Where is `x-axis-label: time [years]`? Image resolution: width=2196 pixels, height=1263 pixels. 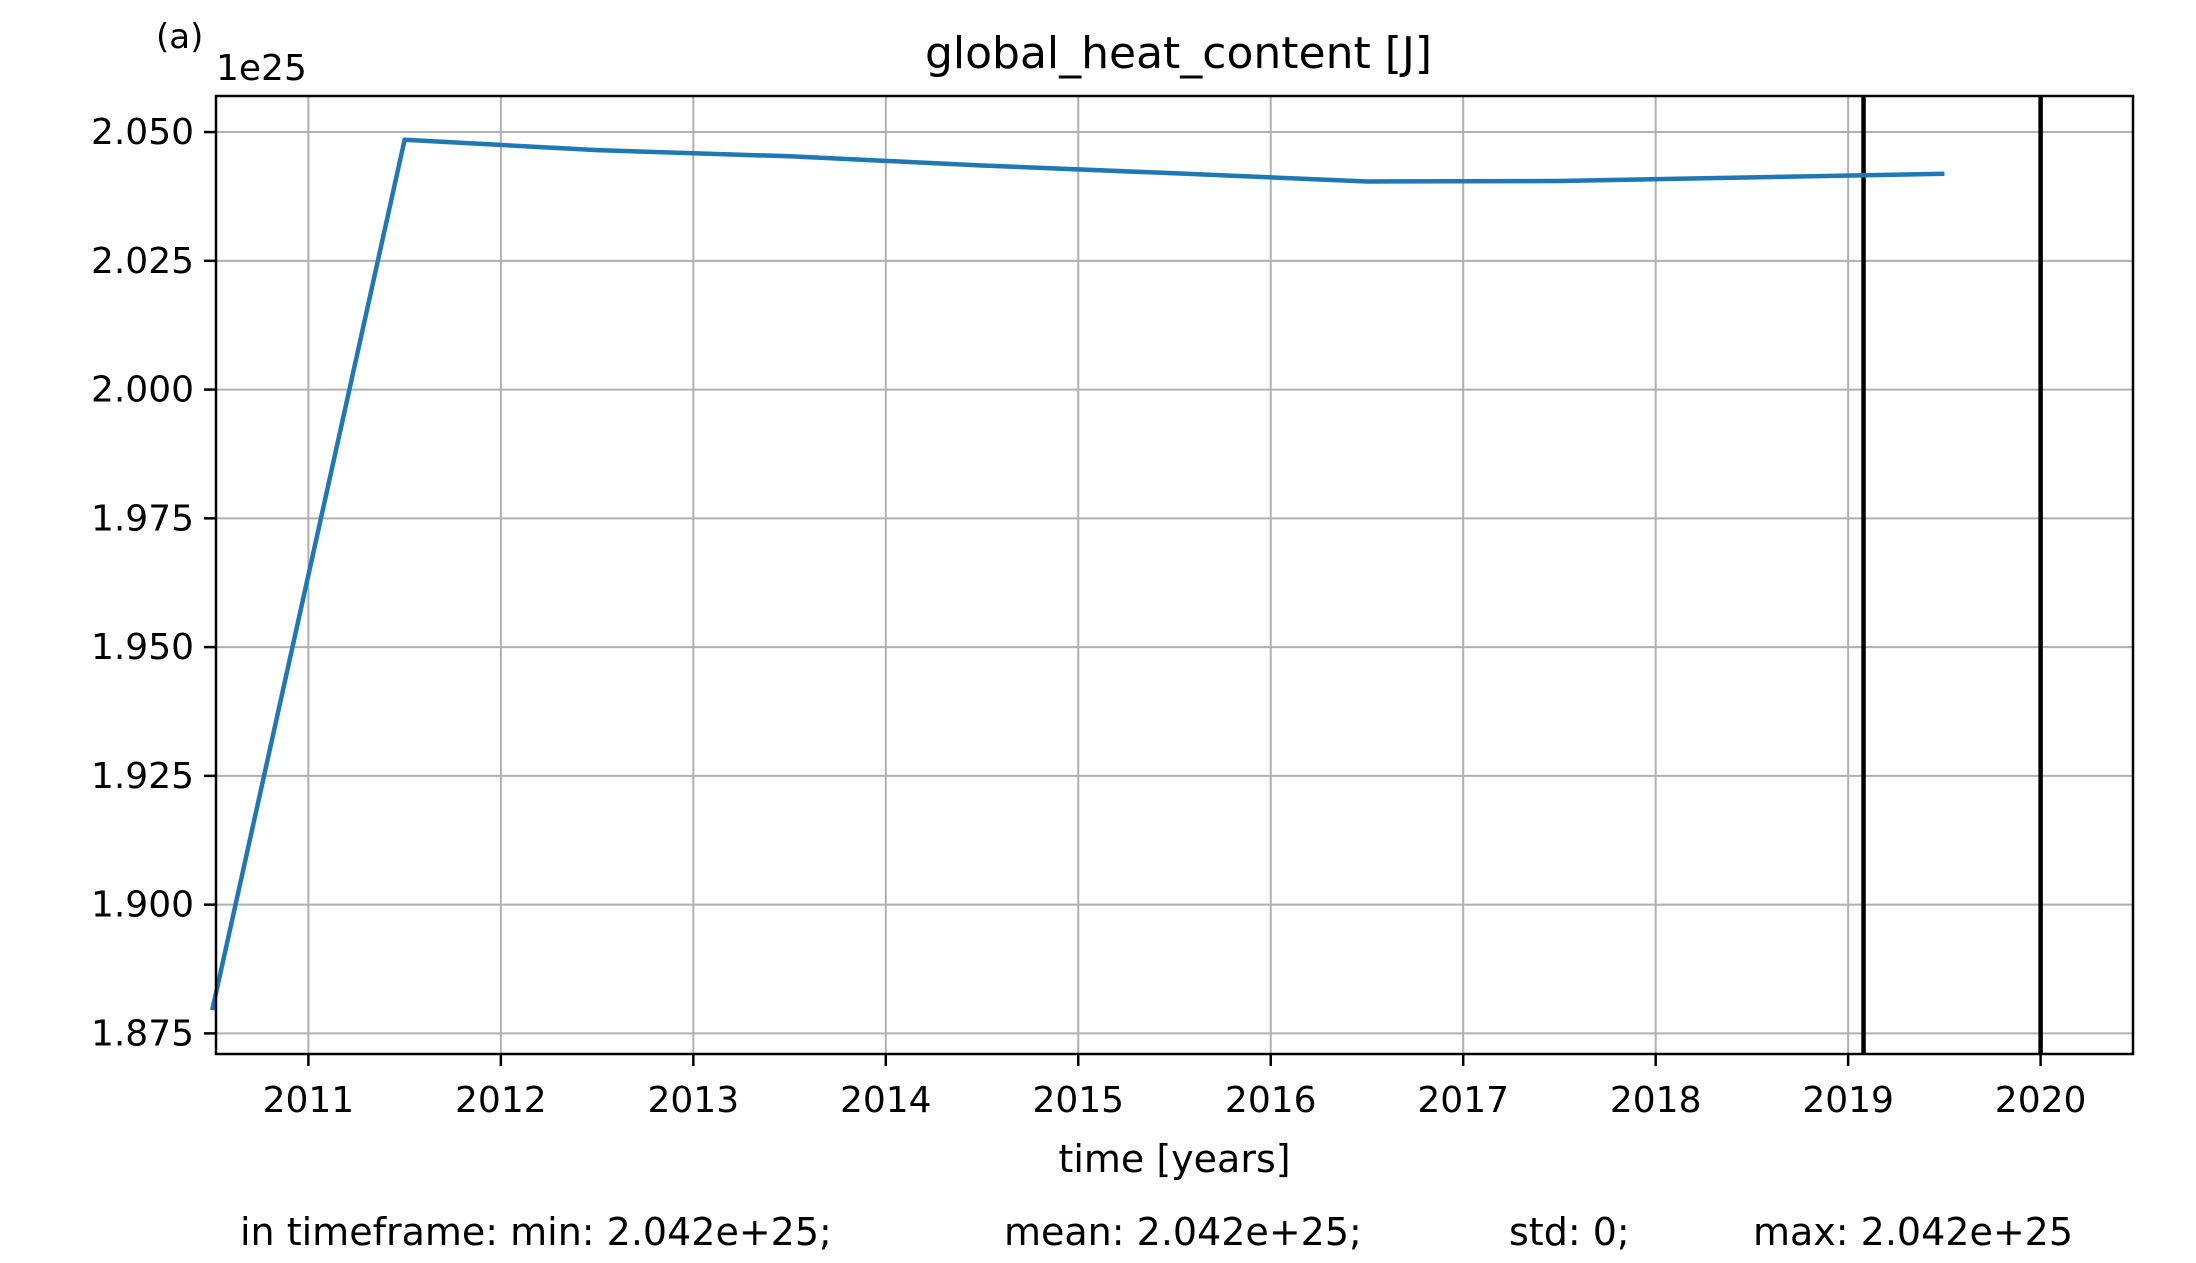 x-axis-label: time [years] is located at coordinates (1174, 1159).